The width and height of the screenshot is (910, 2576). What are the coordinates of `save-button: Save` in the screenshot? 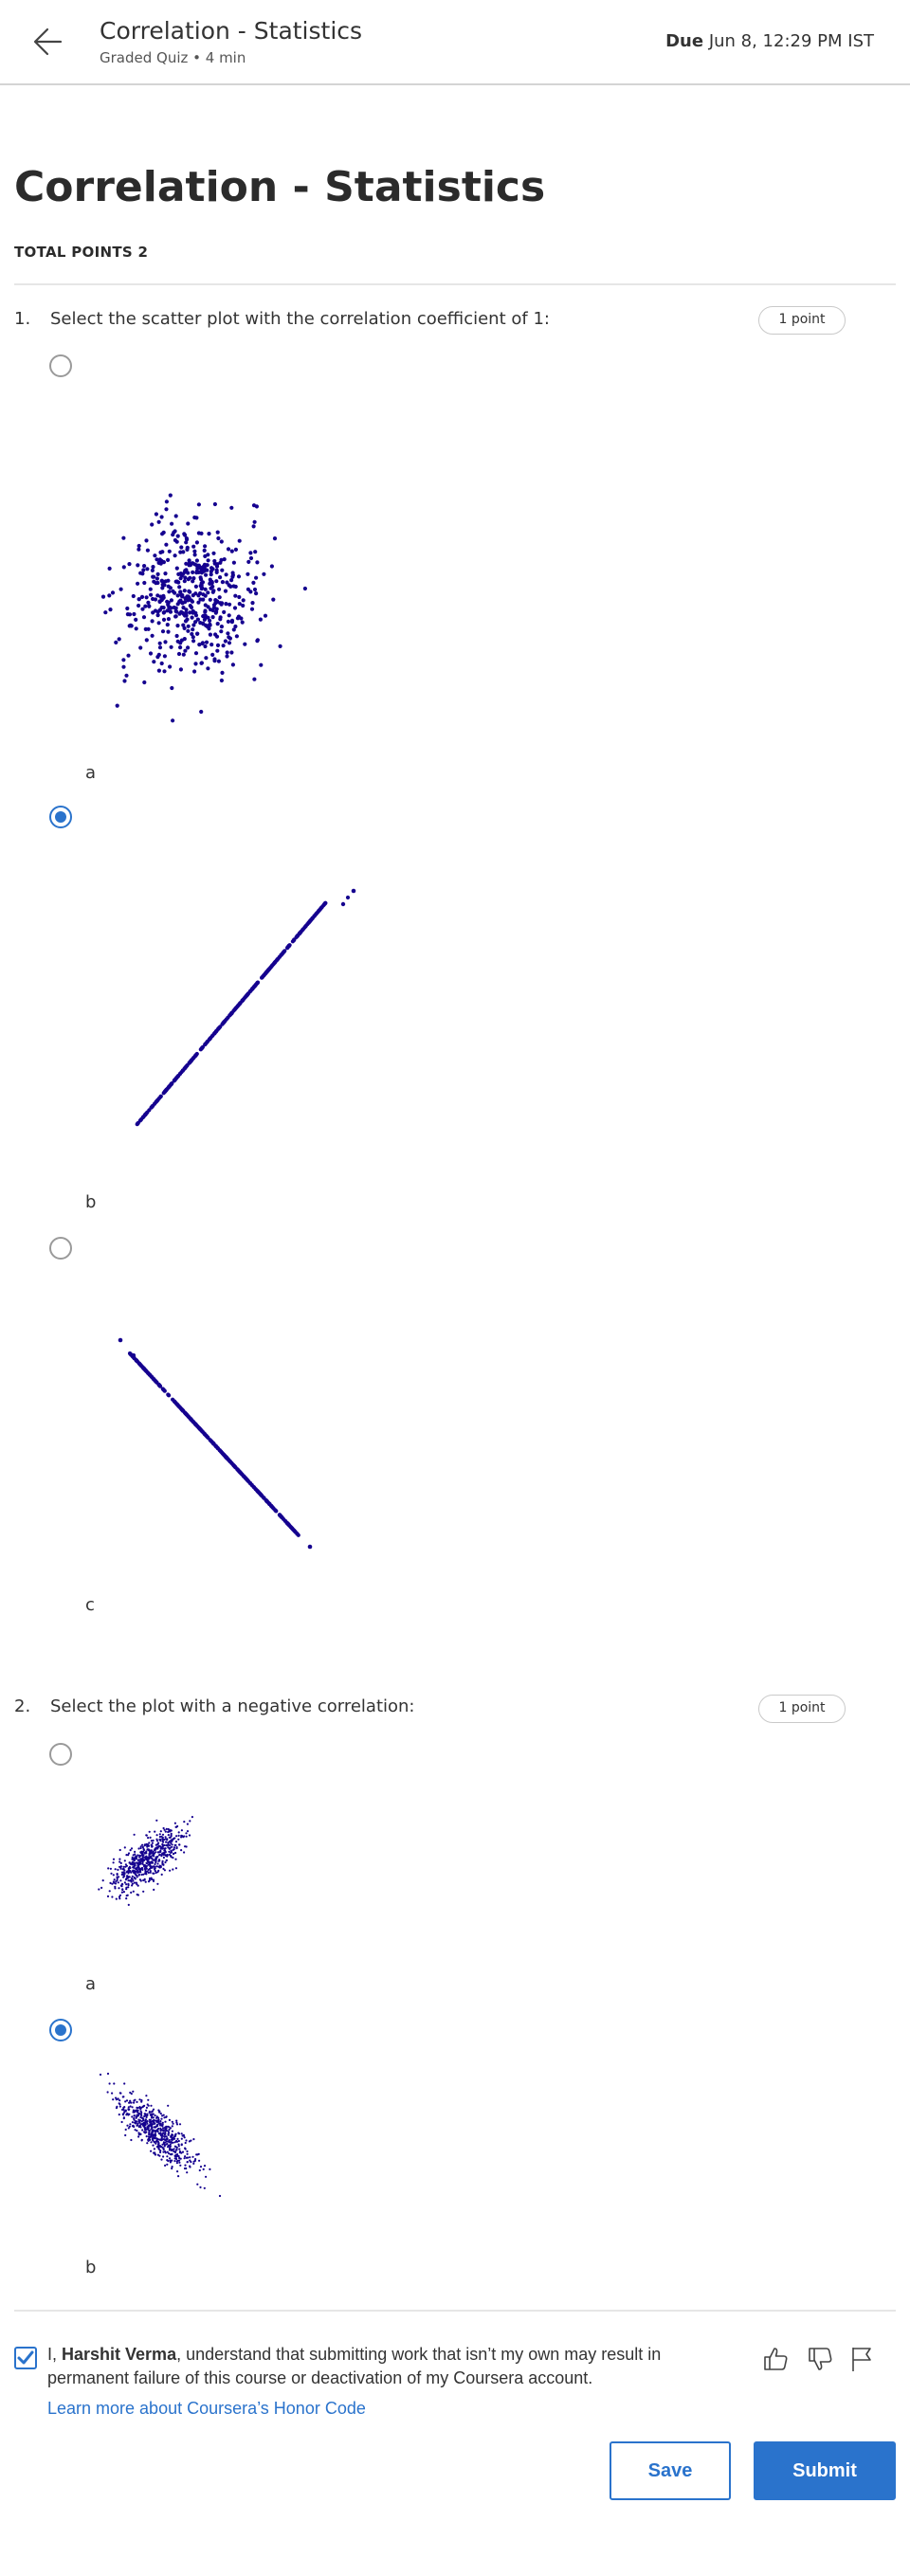 It's located at (670, 2470).